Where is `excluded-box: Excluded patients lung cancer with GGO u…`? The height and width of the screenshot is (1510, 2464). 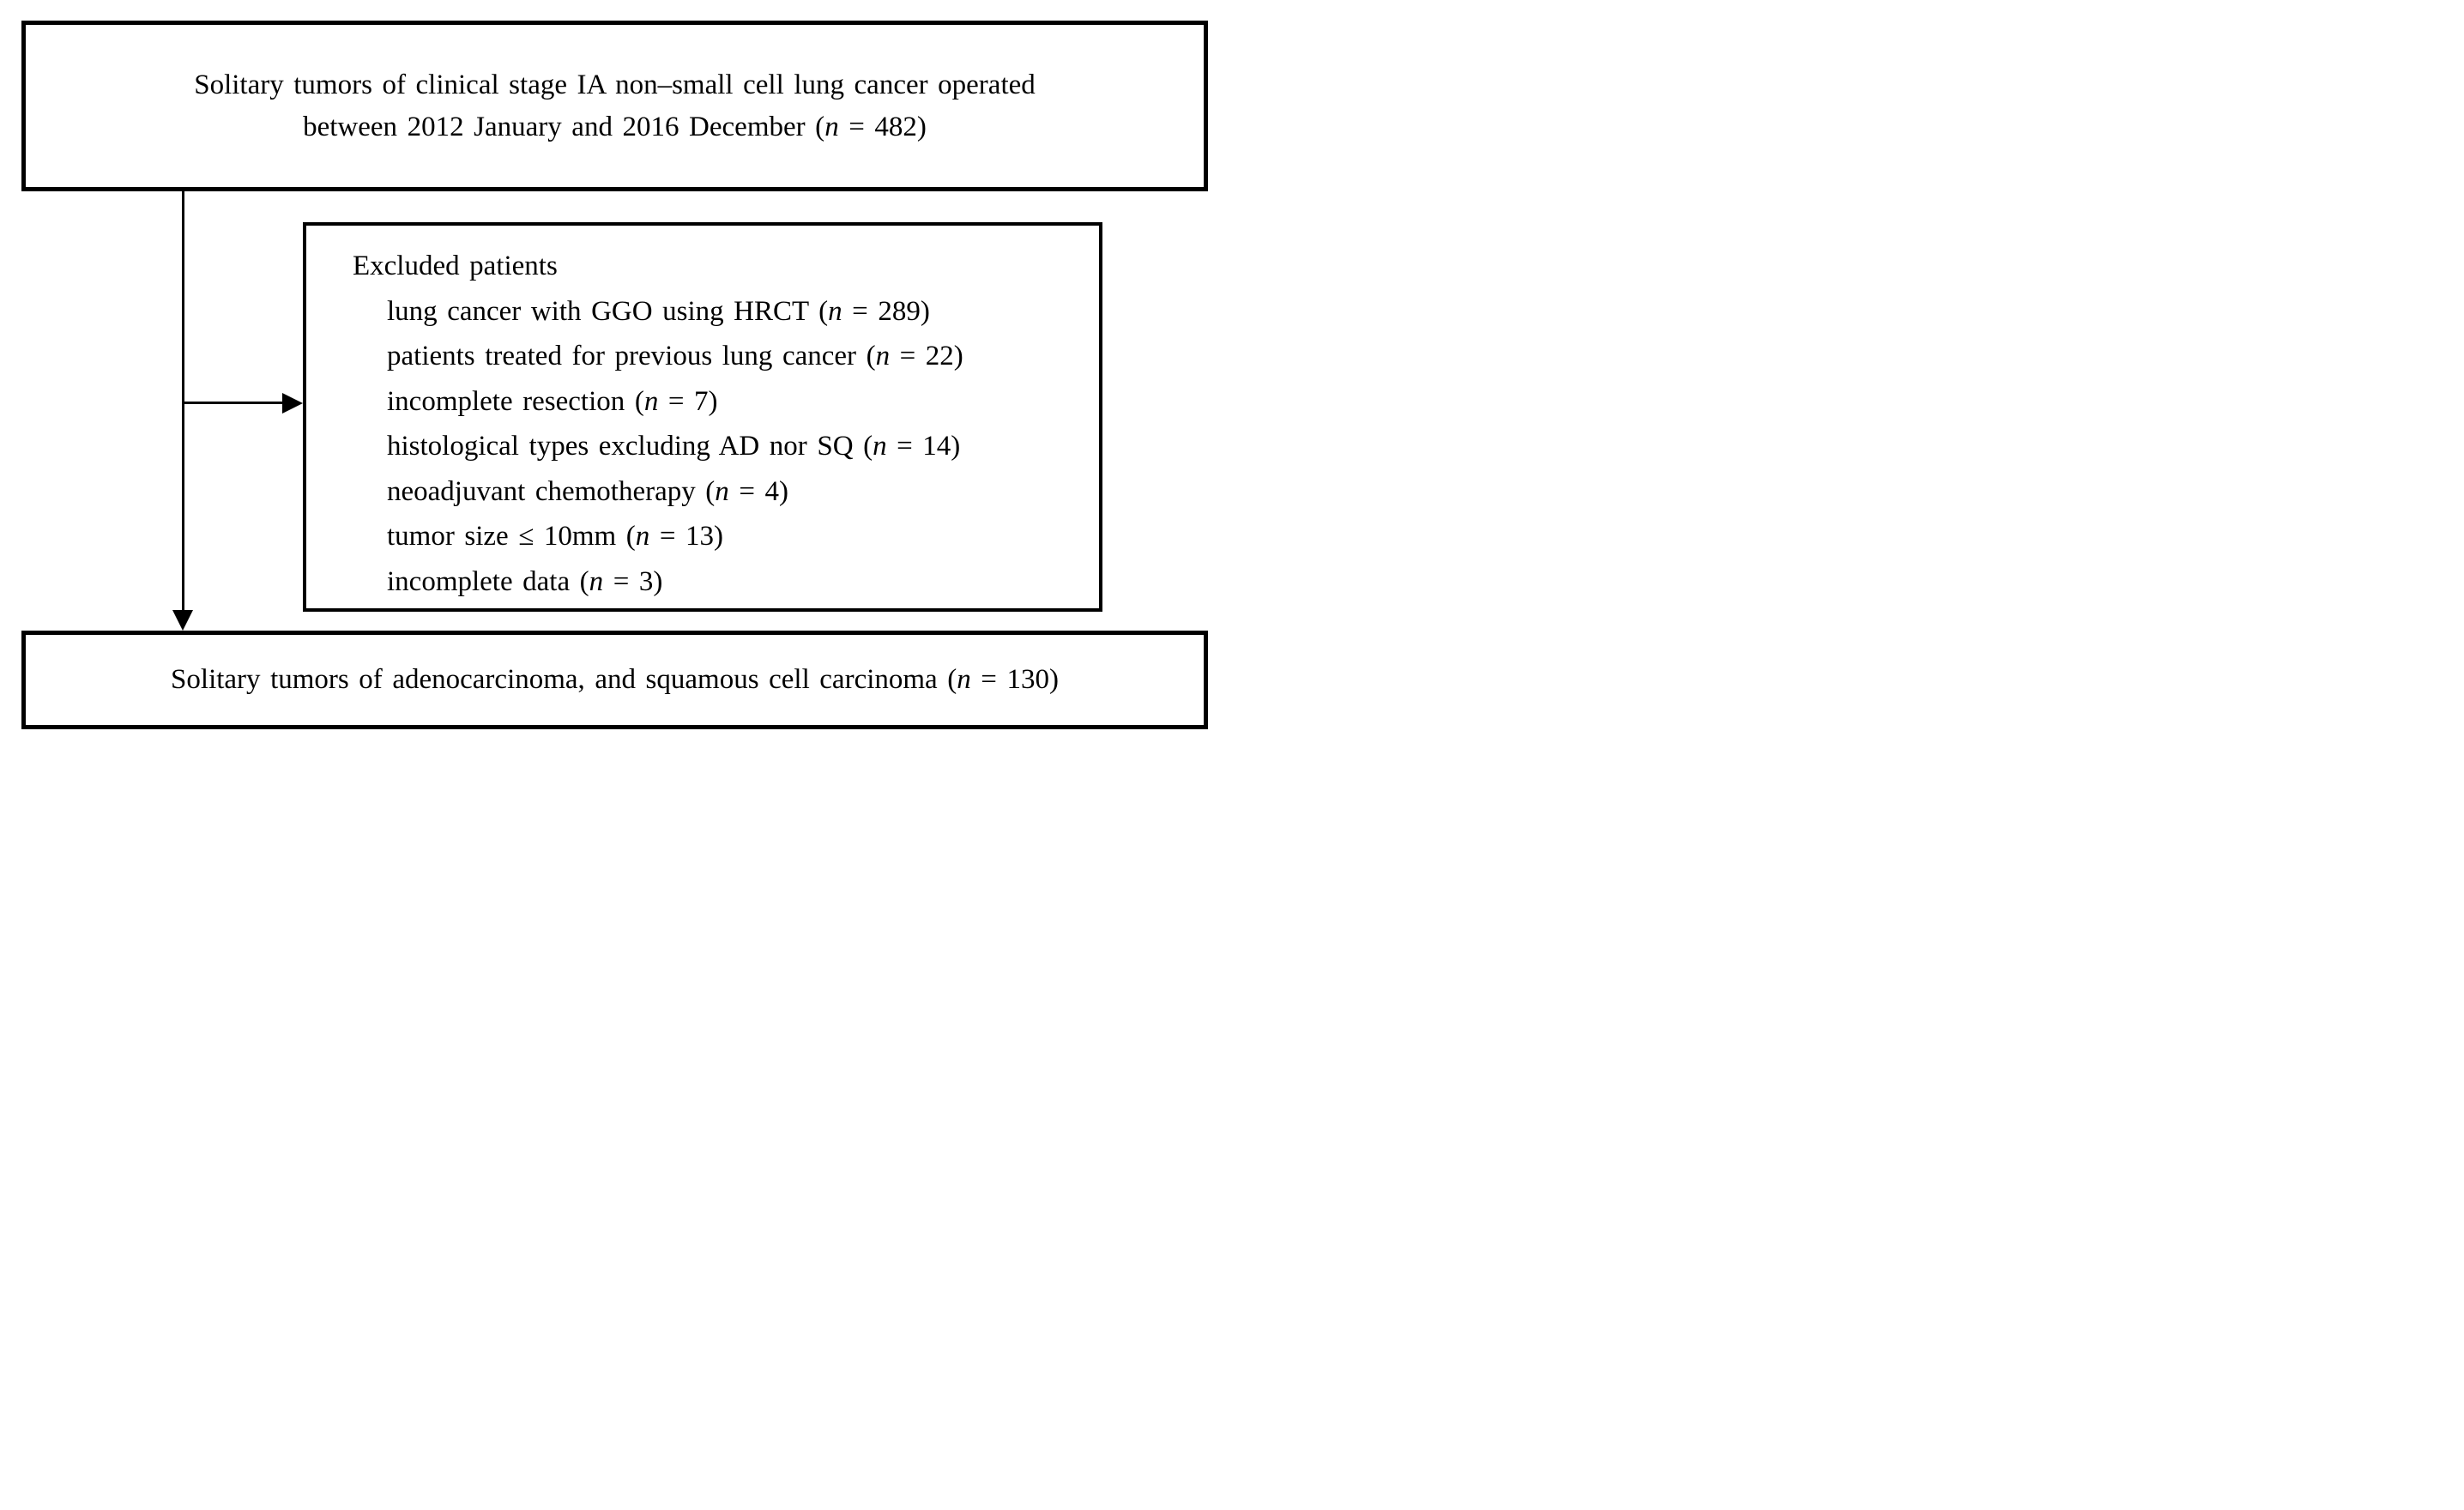
excluded-box: Excluded patients lung cancer with GGO u… is located at coordinates (702, 417).